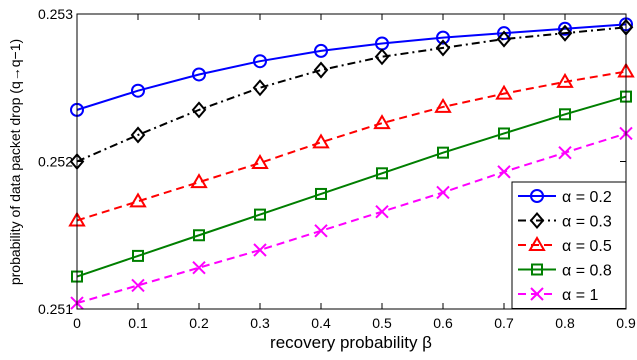 This screenshot has height=360, width=637. I want to click on x-tick-label: 0.2, so click(199, 323).